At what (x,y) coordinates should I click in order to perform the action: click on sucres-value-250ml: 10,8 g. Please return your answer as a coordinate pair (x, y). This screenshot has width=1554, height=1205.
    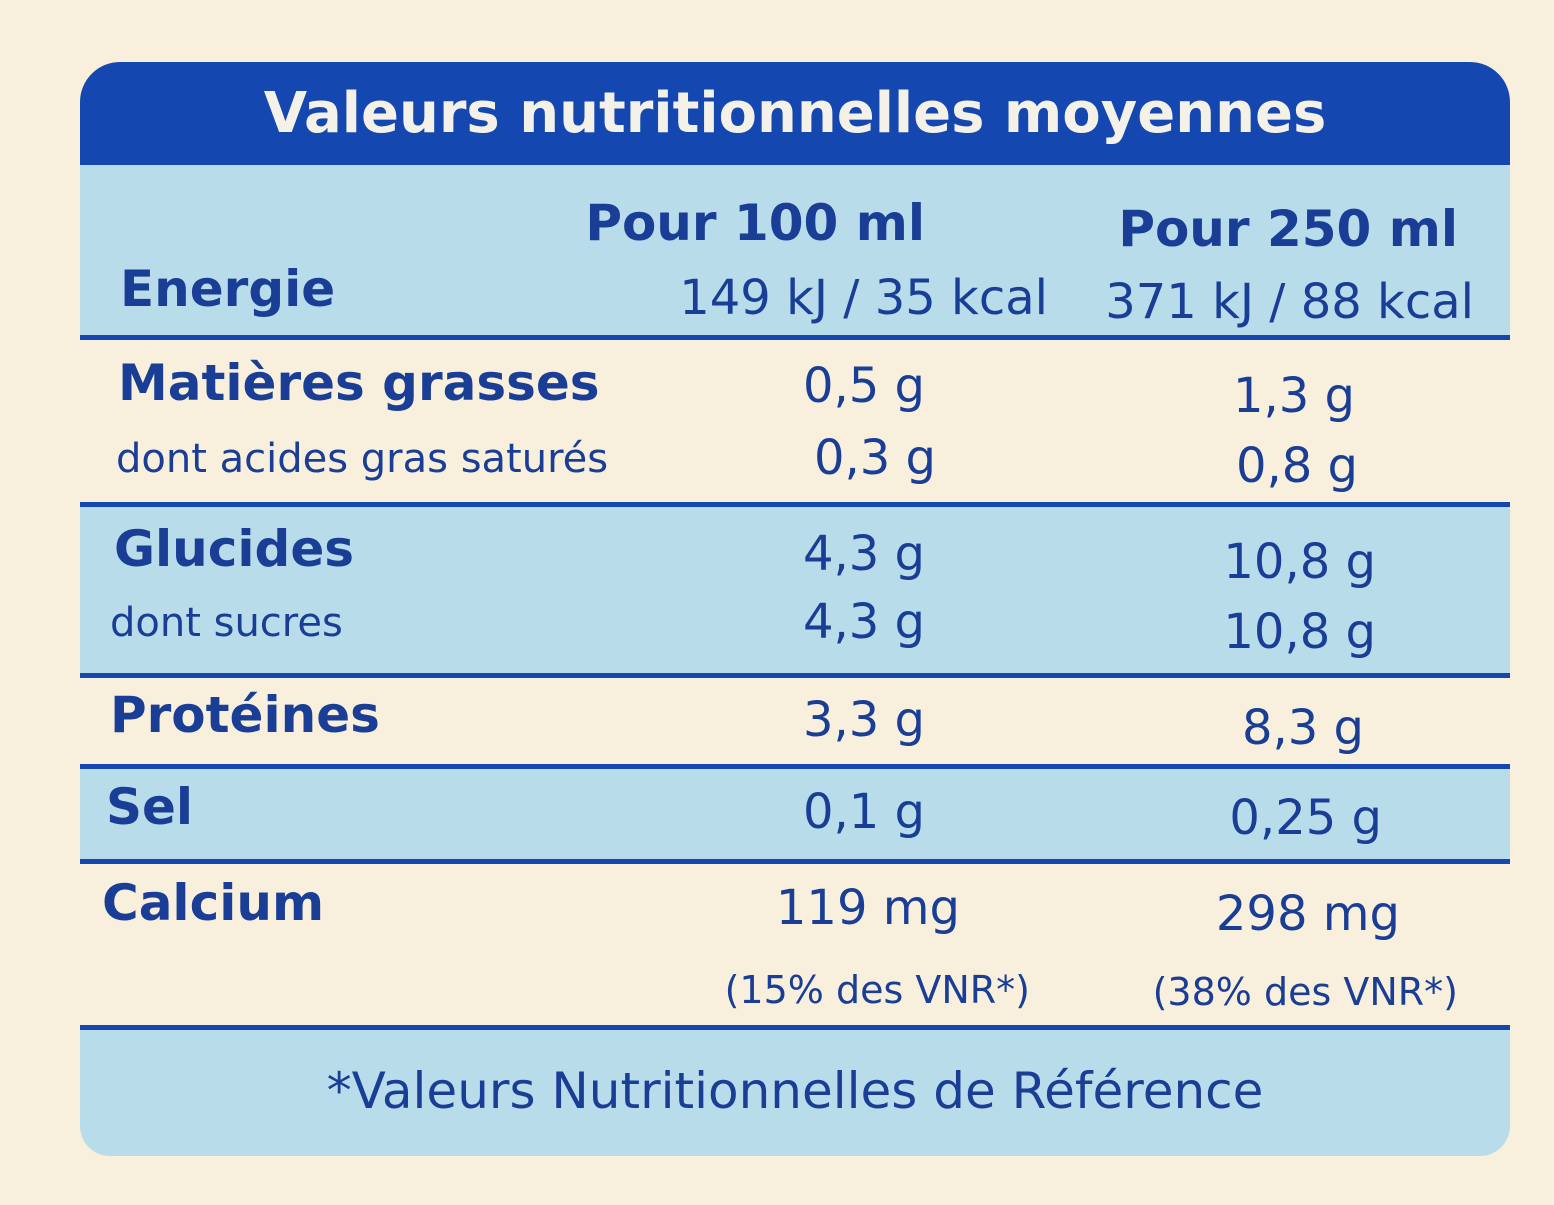
    Looking at the image, I should click on (1299, 632).